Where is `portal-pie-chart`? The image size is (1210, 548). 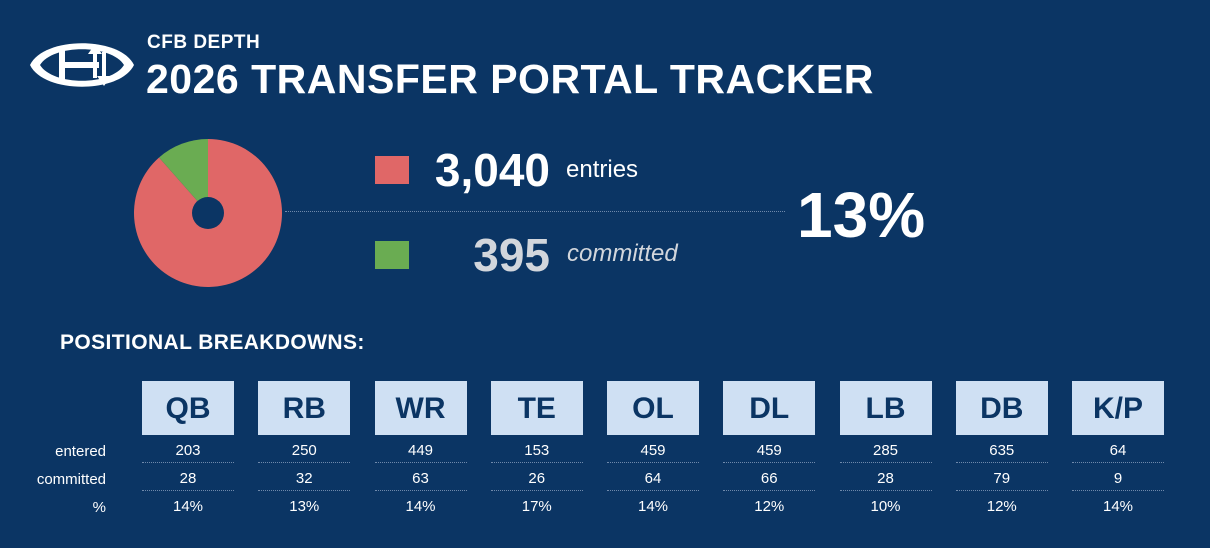
portal-pie-chart is located at coordinates (207, 213).